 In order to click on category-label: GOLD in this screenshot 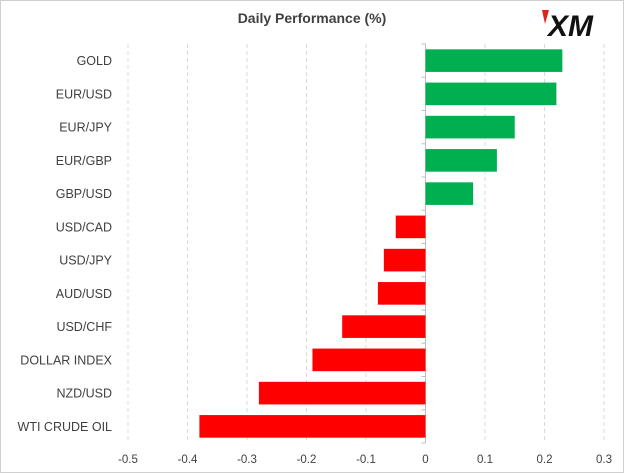, I will do `click(94, 61)`.